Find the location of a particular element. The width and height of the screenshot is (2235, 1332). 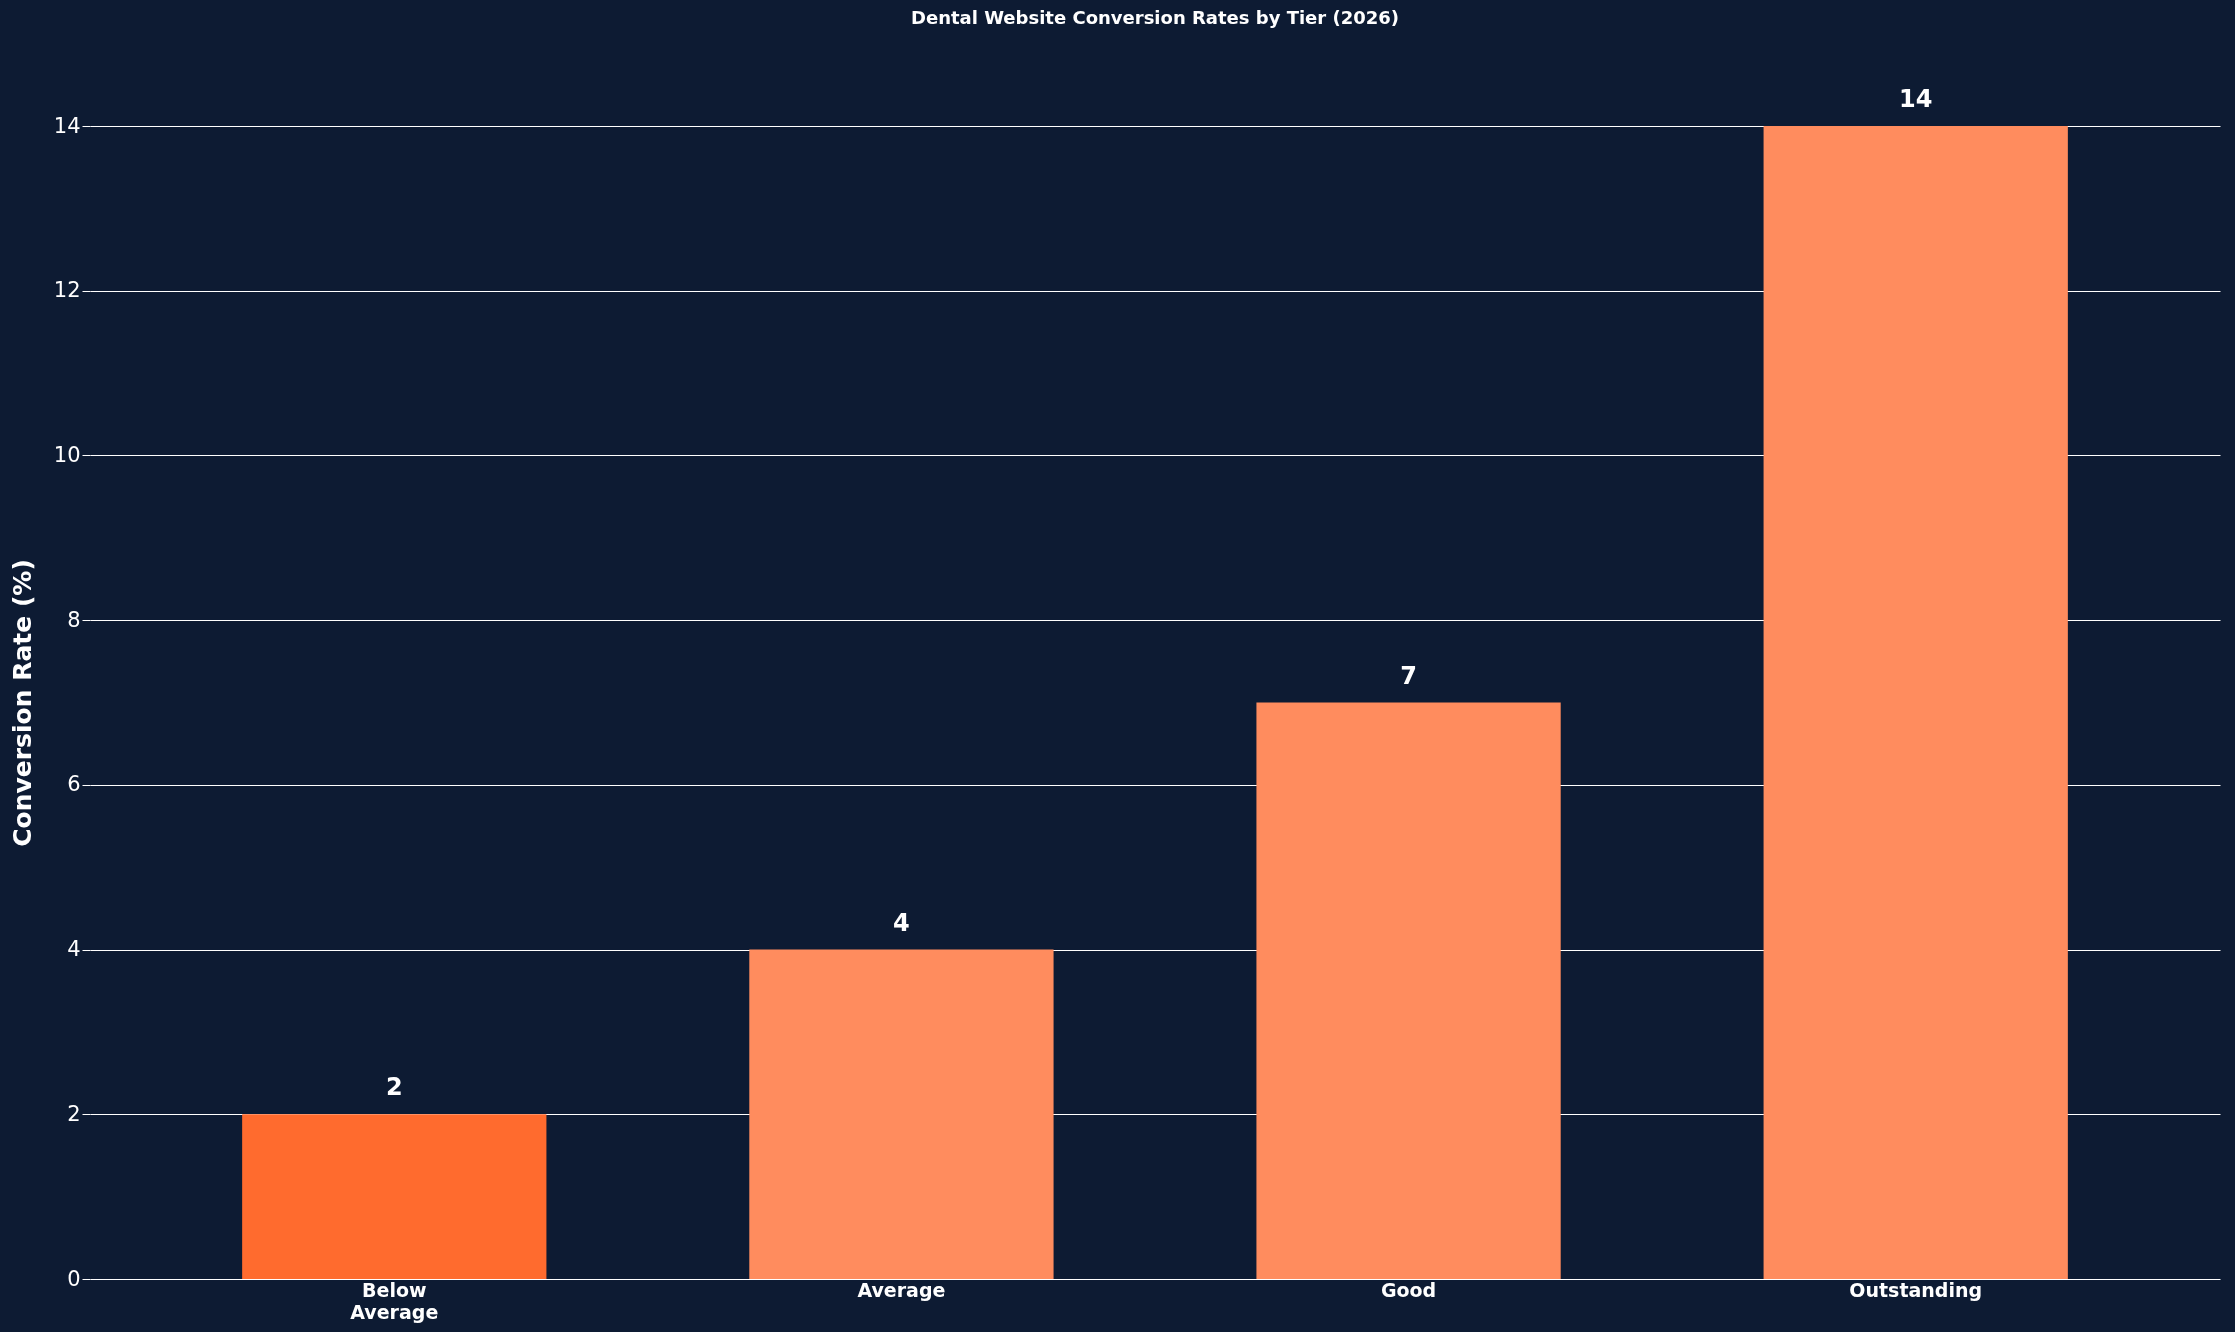

y-tick-label: 2 is located at coordinates (74, 1113).